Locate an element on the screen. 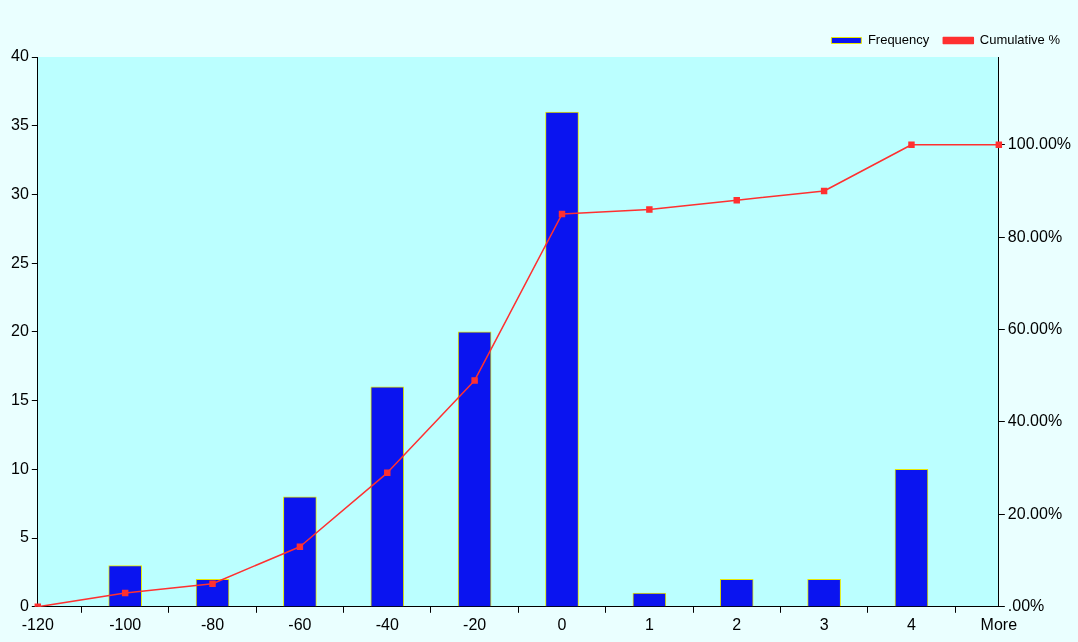 This screenshot has width=1078, height=642. y-tick-label: 0 is located at coordinates (24, 606).